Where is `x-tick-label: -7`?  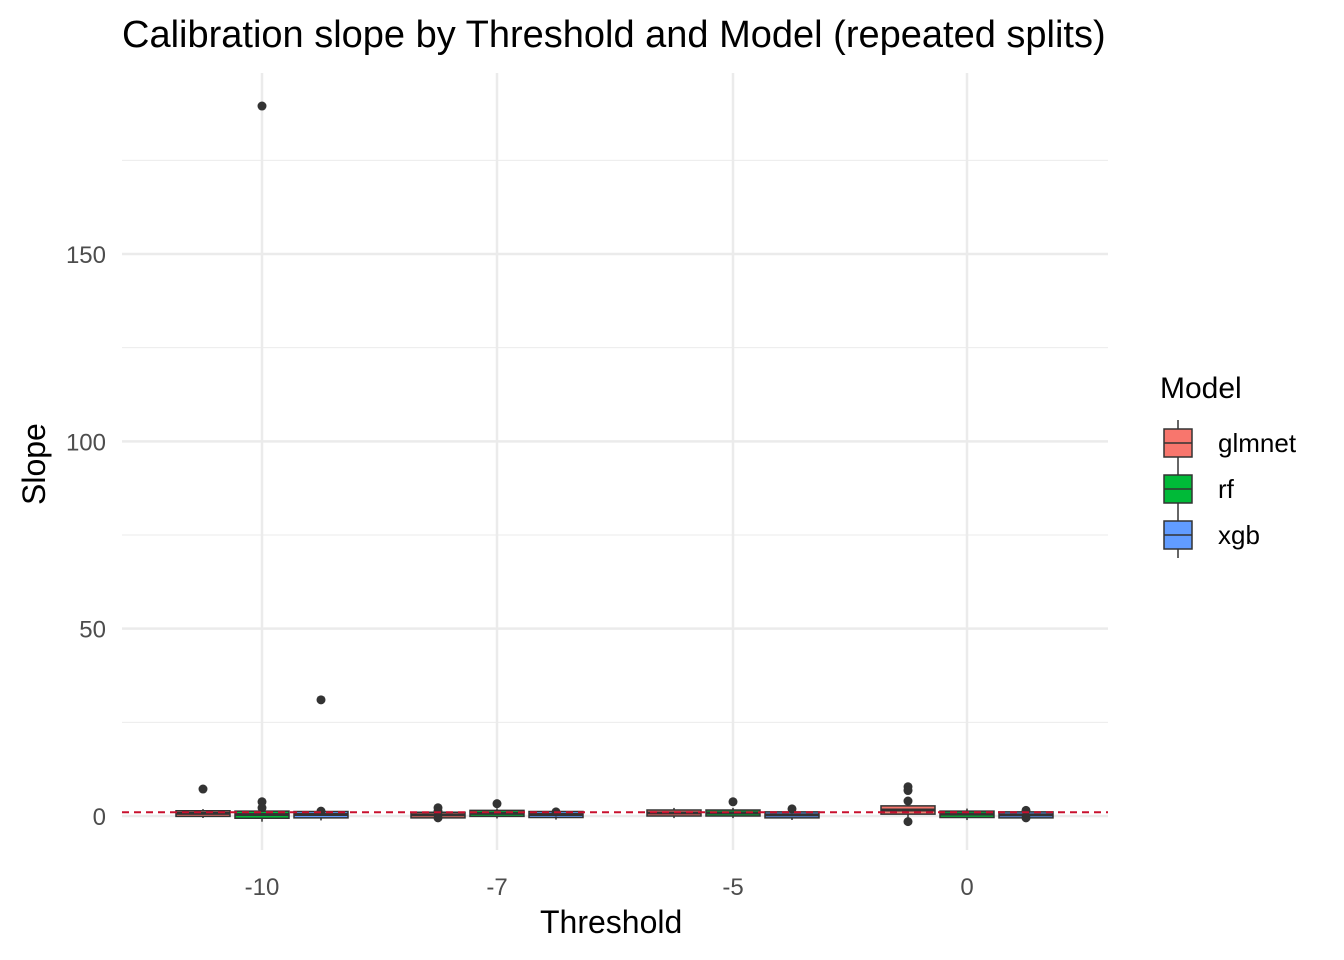 x-tick-label: -7 is located at coordinates (496, 887).